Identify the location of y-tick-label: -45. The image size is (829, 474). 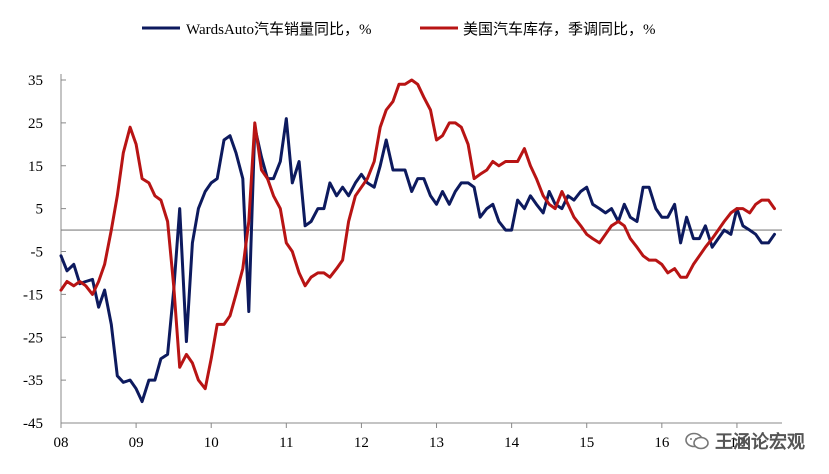
(33, 424).